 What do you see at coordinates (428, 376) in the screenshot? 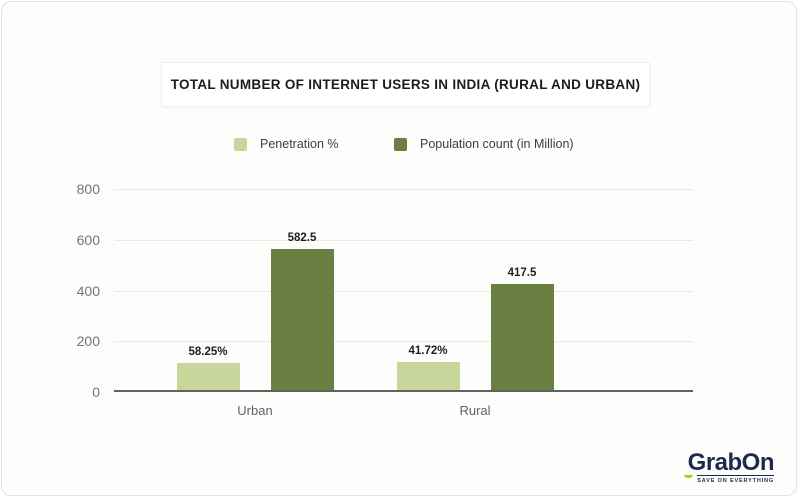
I see `bar-rural-penetration` at bounding box center [428, 376].